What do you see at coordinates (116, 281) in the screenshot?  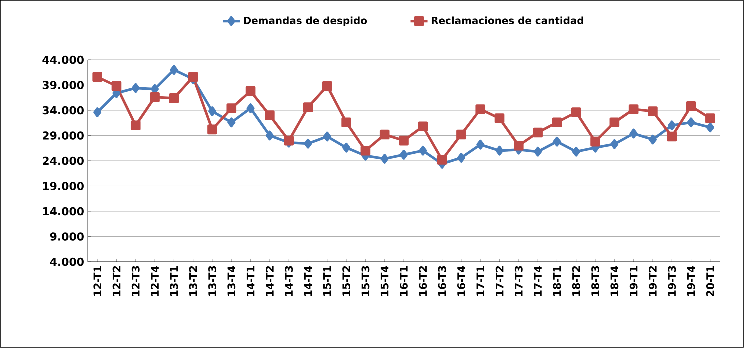 I see `x-tick-label: 12-T2` at bounding box center [116, 281].